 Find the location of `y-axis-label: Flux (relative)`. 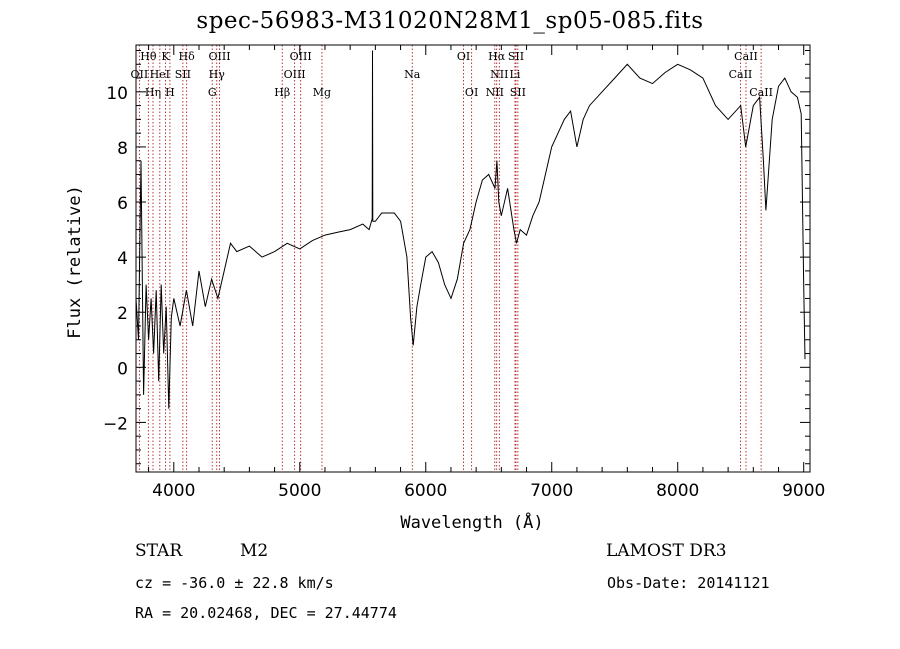

y-axis-label: Flux (relative) is located at coordinates (75, 262).